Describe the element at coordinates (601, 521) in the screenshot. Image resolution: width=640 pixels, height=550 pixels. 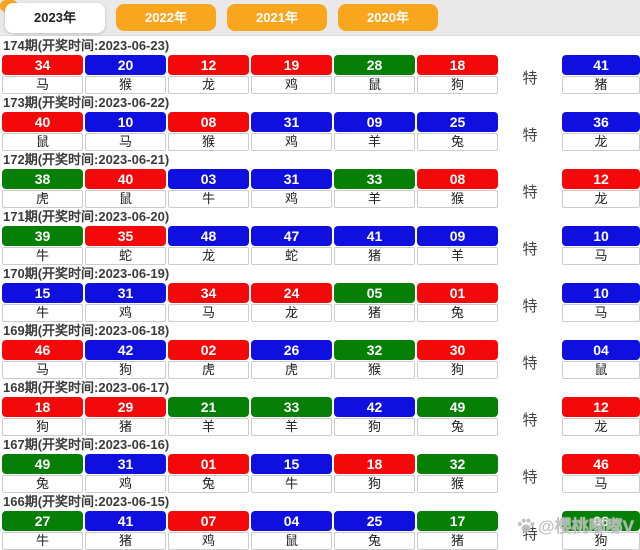
I see `special-number-ball: 06` at that location.